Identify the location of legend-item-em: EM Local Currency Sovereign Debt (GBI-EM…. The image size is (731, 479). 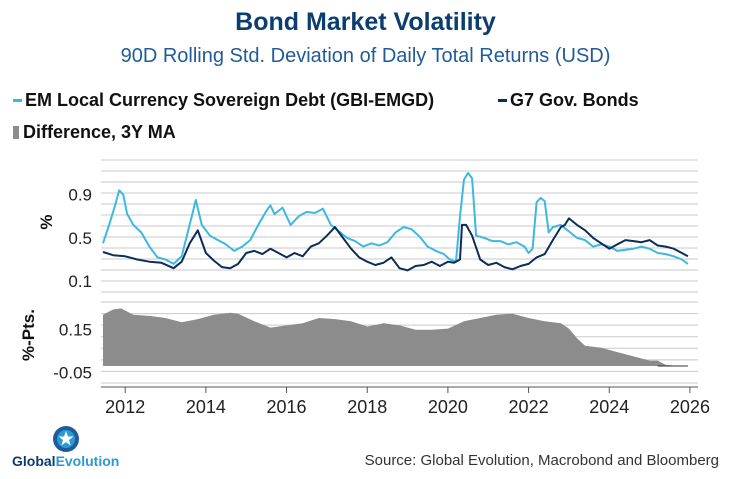
(223, 100).